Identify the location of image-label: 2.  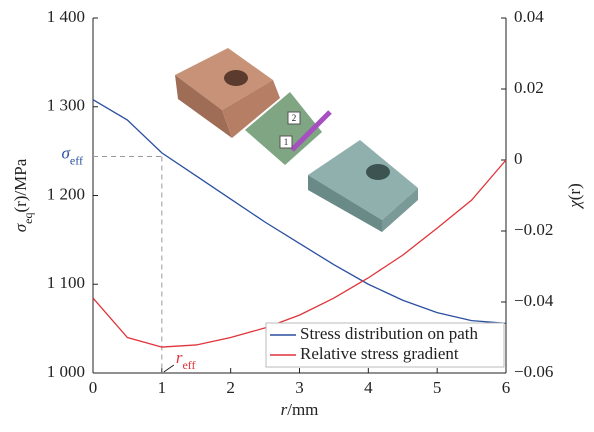
(294, 118).